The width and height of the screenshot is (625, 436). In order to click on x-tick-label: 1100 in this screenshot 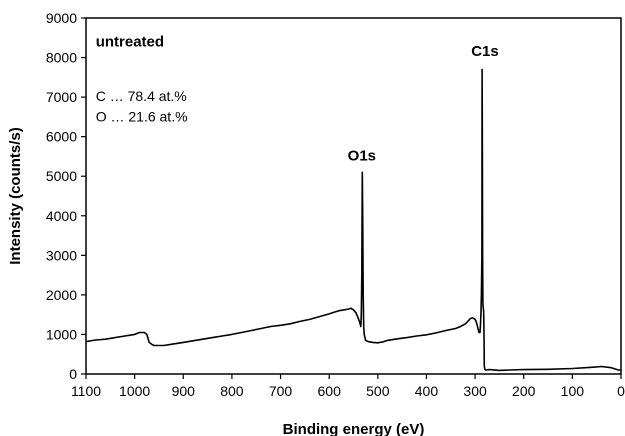, I will do `click(86, 391)`.